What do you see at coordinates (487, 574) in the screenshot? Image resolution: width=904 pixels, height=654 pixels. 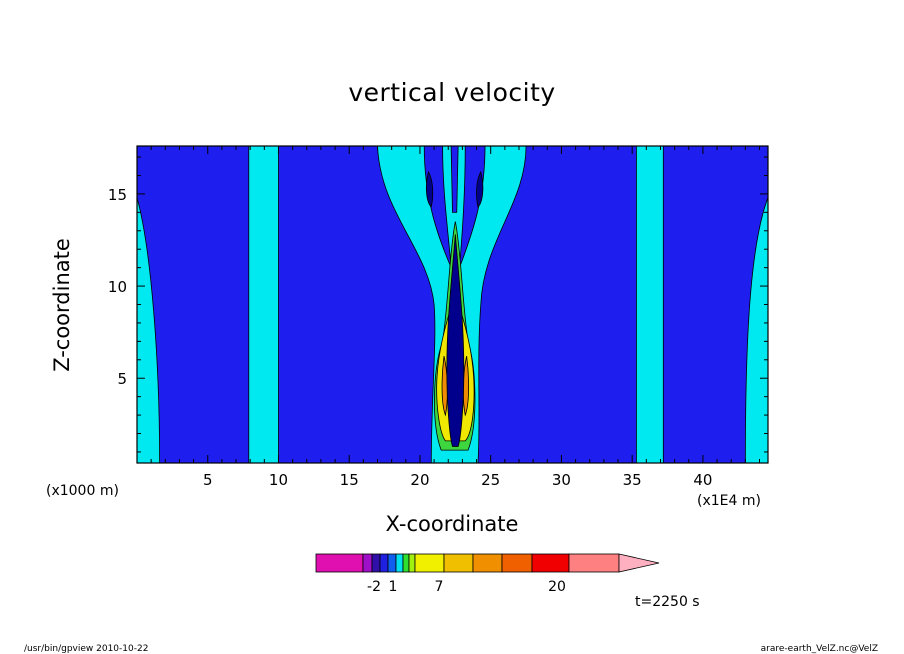 I see `colorbar: -2 1 7 20` at bounding box center [487, 574].